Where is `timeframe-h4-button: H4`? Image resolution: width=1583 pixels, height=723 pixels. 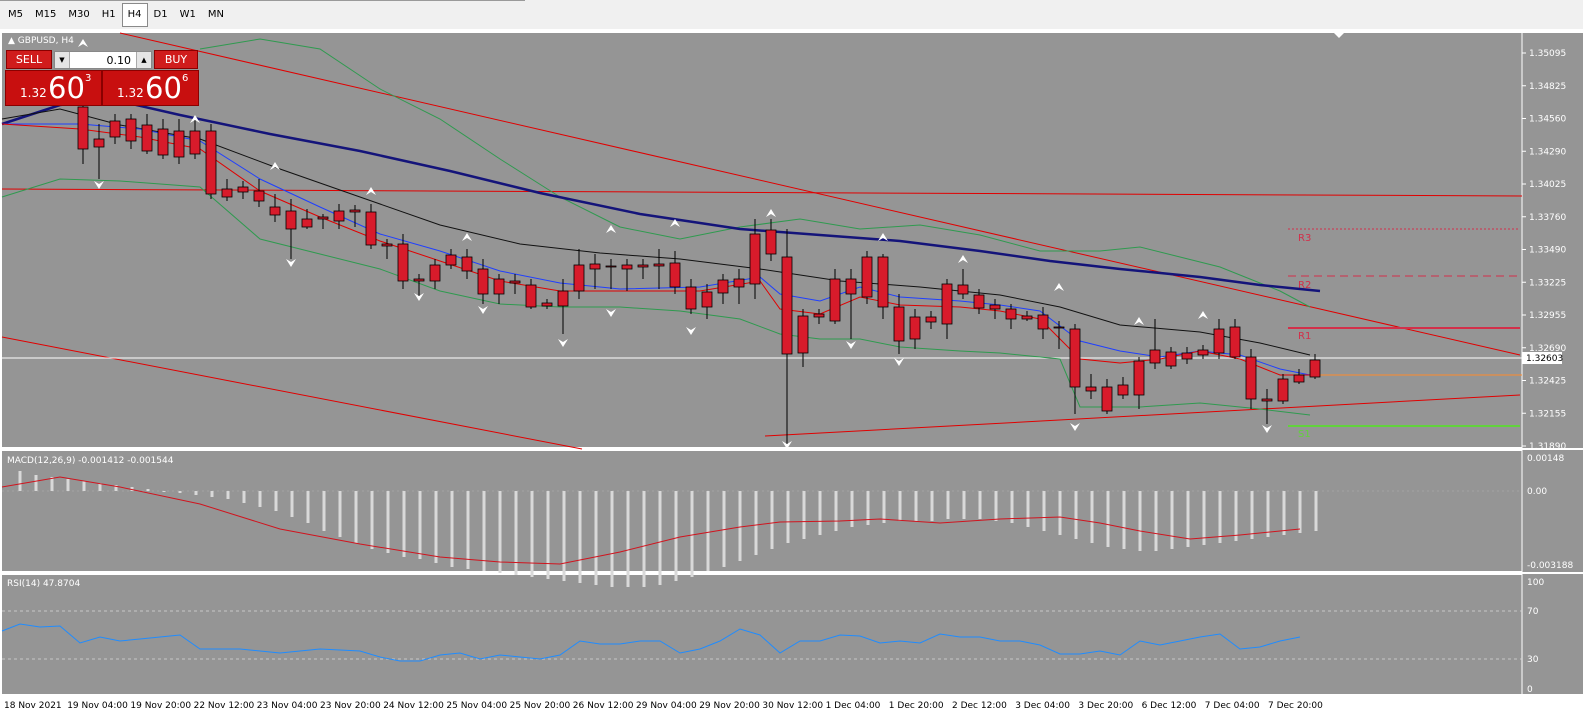 timeframe-h4-button: H4 is located at coordinates (134, 15).